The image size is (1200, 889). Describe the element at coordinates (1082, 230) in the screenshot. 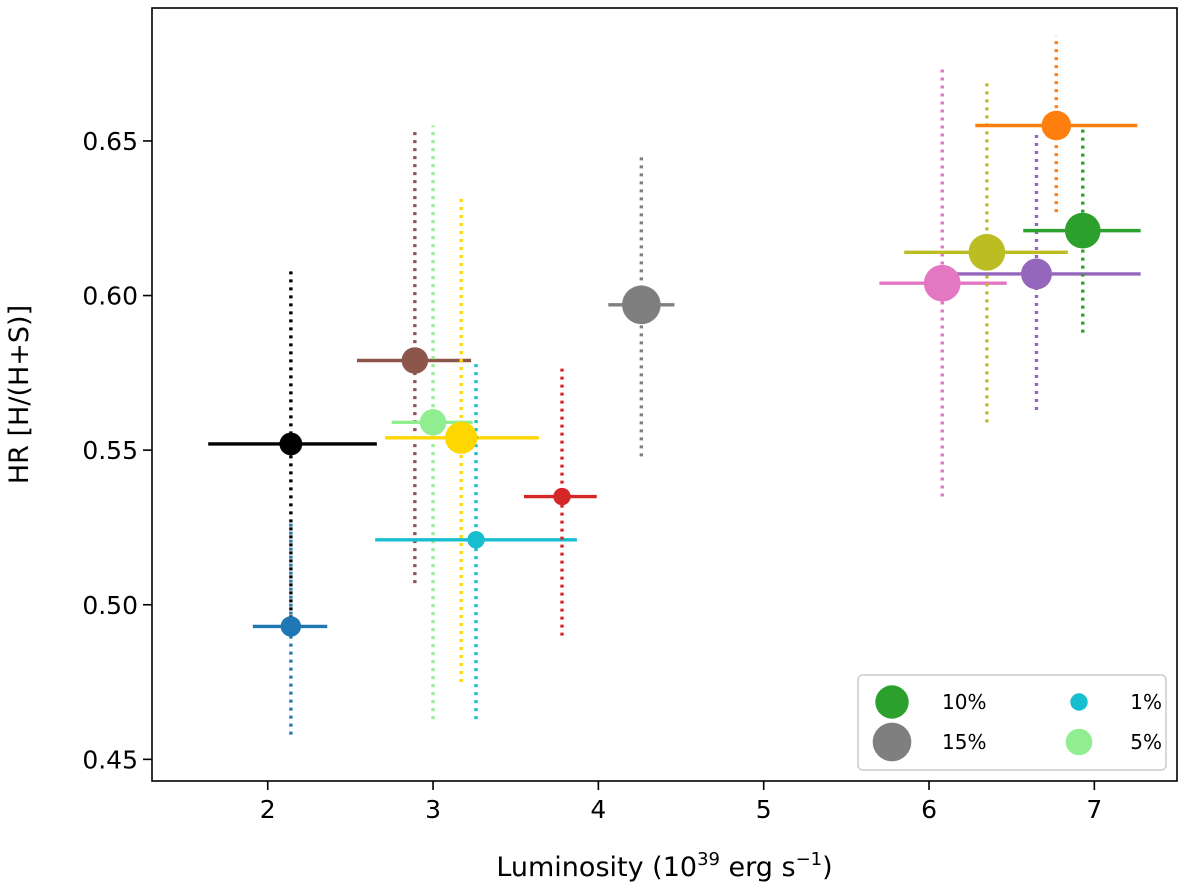

I see `data-point-green` at that location.